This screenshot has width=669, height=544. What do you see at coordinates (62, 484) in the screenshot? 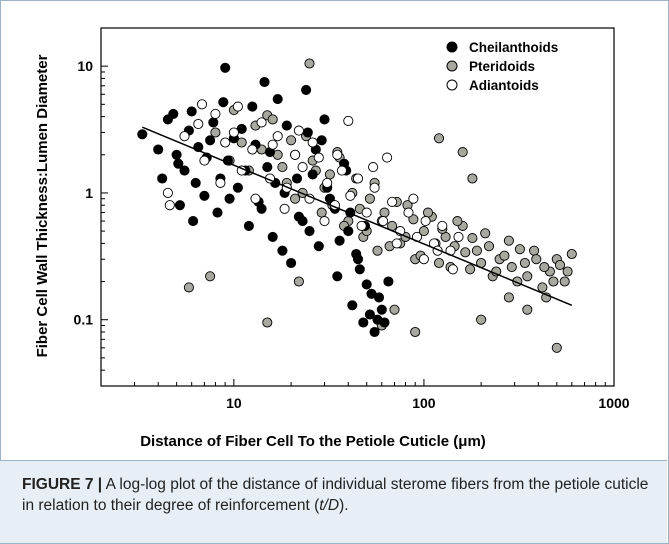
I see `figure-label: FIGURE 7 |` at bounding box center [62, 484].